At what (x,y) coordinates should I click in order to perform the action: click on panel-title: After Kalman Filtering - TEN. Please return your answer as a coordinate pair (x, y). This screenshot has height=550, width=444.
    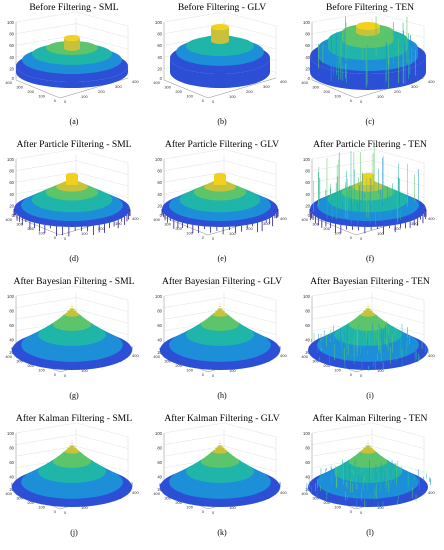
    Looking at the image, I should click on (370, 418).